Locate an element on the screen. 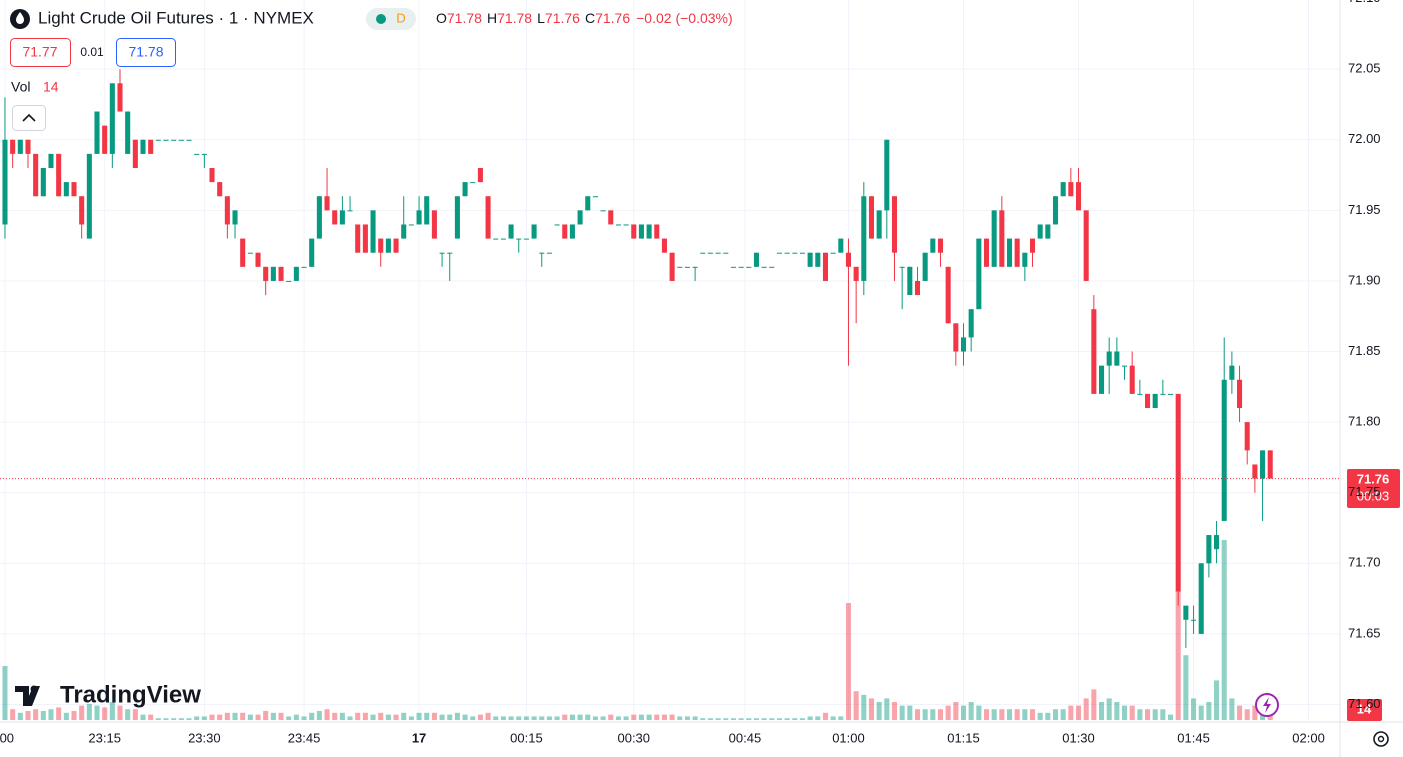  settings-icon is located at coordinates (1381, 739).